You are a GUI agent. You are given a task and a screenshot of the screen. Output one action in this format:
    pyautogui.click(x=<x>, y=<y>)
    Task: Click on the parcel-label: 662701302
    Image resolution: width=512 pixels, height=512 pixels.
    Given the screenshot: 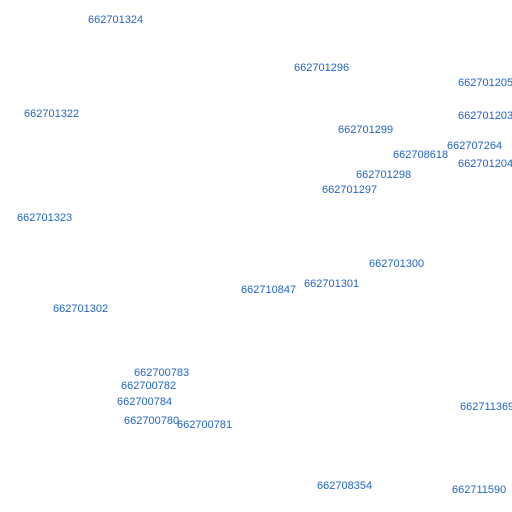 What is the action you would take?
    pyautogui.click(x=81, y=309)
    